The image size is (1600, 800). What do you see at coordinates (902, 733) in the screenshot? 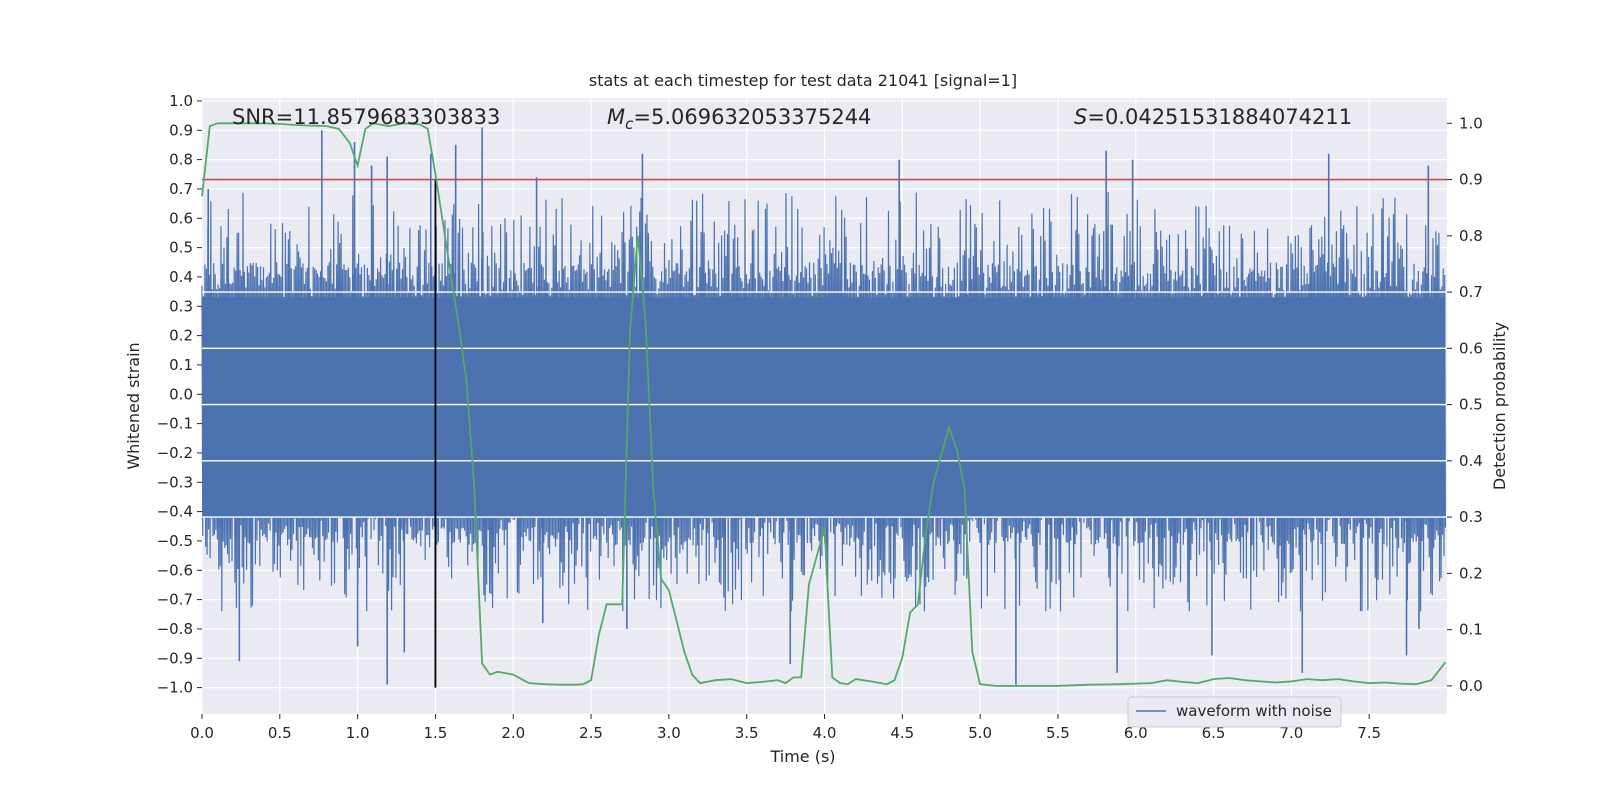
I see `x-tick-label: 4.5` at bounding box center [902, 733].